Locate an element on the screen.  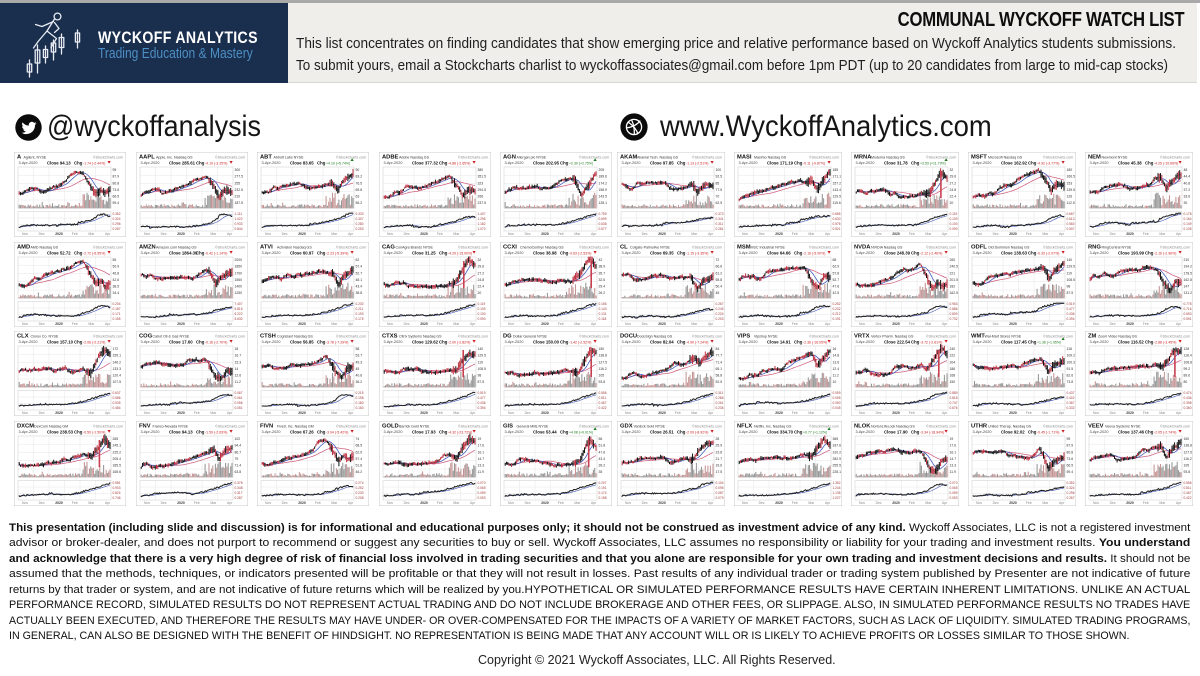
svg-text: -2.72 (-6.55%) is located at coordinates (94, 253).